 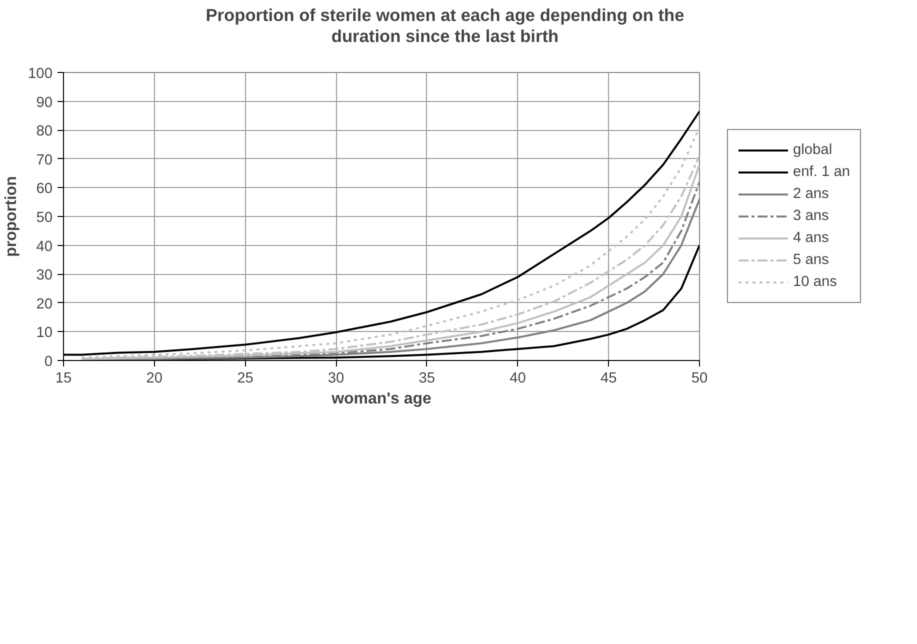 I want to click on x-tick-label: 15, so click(x=63, y=378).